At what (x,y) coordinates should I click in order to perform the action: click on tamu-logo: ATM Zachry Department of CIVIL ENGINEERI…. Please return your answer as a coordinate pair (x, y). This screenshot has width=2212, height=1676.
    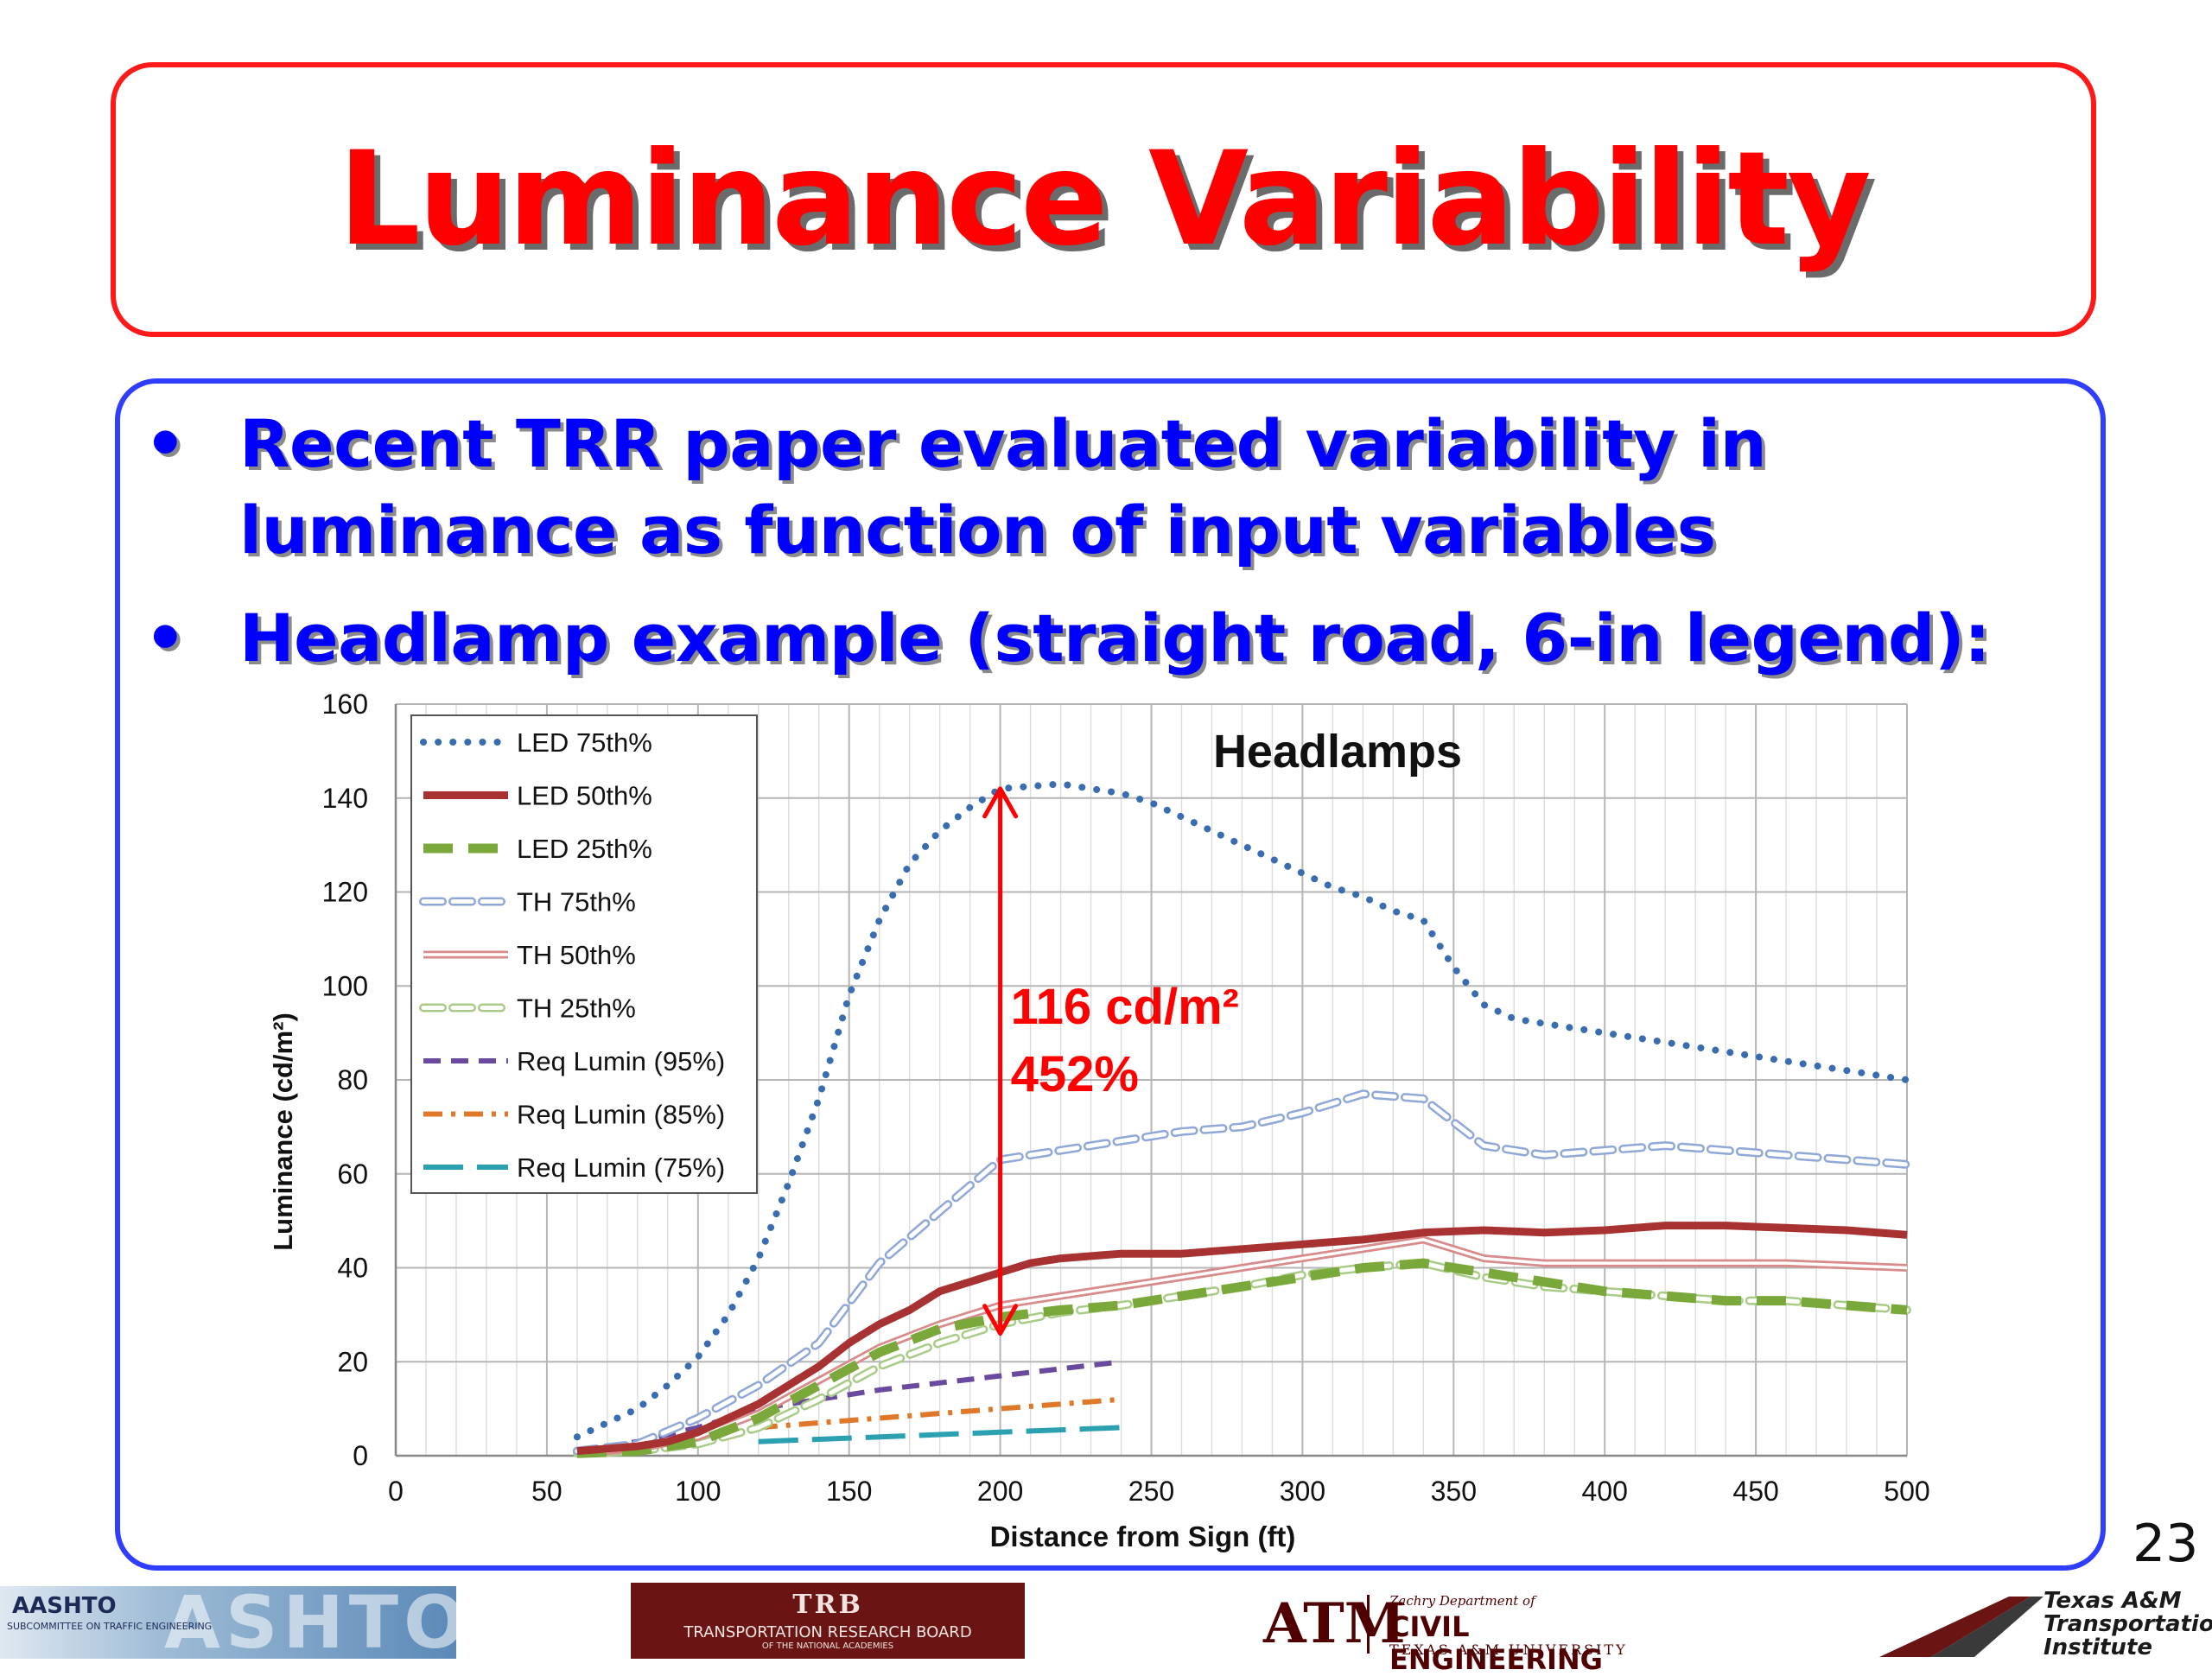
    Looking at the image, I should click on (1466, 1633).